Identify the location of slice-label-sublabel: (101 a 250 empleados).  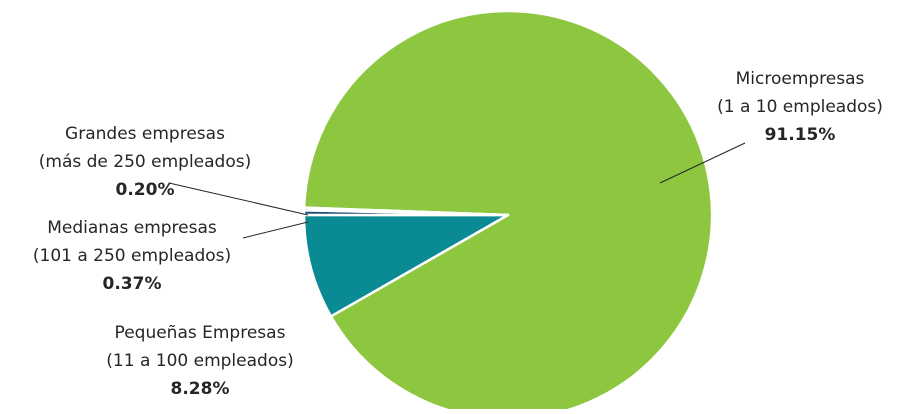
(132, 256).